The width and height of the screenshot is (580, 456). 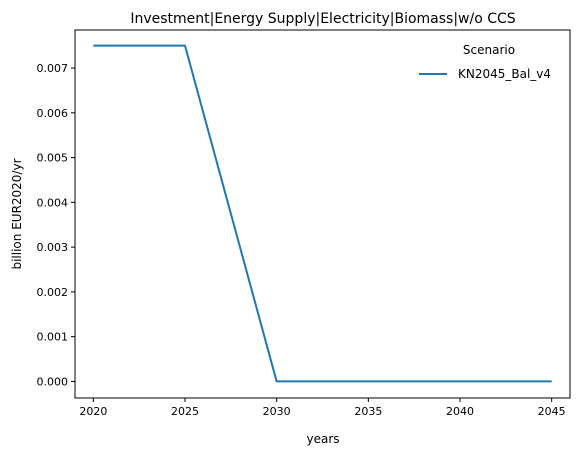 I want to click on y-tick-label: 0.006, so click(x=53, y=113).